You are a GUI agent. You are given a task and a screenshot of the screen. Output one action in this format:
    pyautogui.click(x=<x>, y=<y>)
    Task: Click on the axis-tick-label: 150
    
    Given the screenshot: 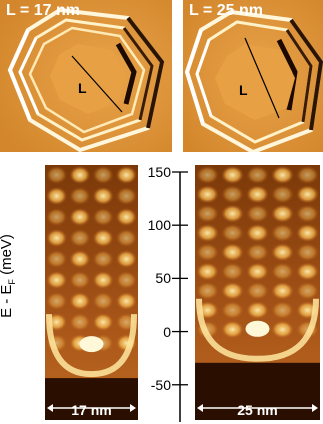 What is the action you would take?
    pyautogui.click(x=159, y=172)
    